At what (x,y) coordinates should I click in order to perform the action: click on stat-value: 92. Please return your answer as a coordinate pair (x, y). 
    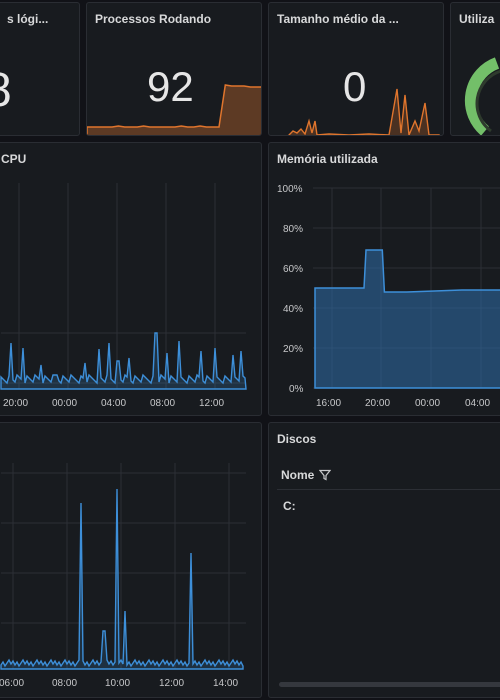
    Looking at the image, I should click on (170, 86).